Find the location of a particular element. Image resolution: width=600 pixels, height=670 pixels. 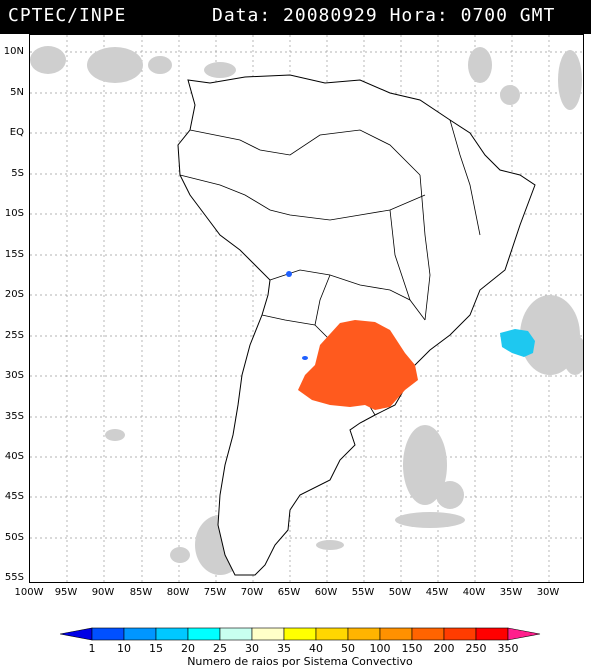

lon-label: 45W is located at coordinates (437, 592).